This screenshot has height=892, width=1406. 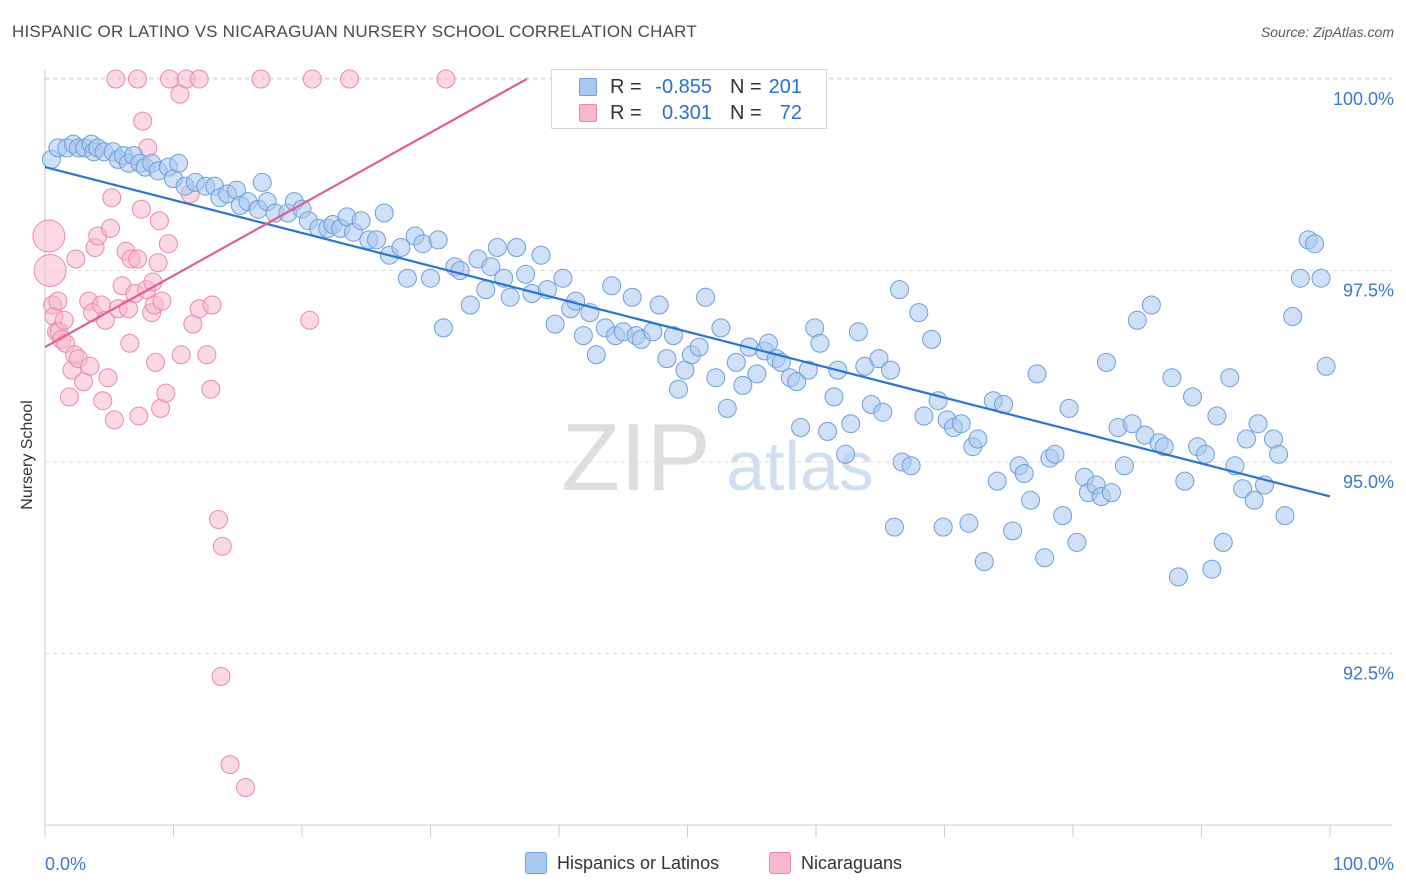 I want to click on stats-legend: R = -0.855 N = 201 R = 0.301 N = 72, so click(x=689, y=99).